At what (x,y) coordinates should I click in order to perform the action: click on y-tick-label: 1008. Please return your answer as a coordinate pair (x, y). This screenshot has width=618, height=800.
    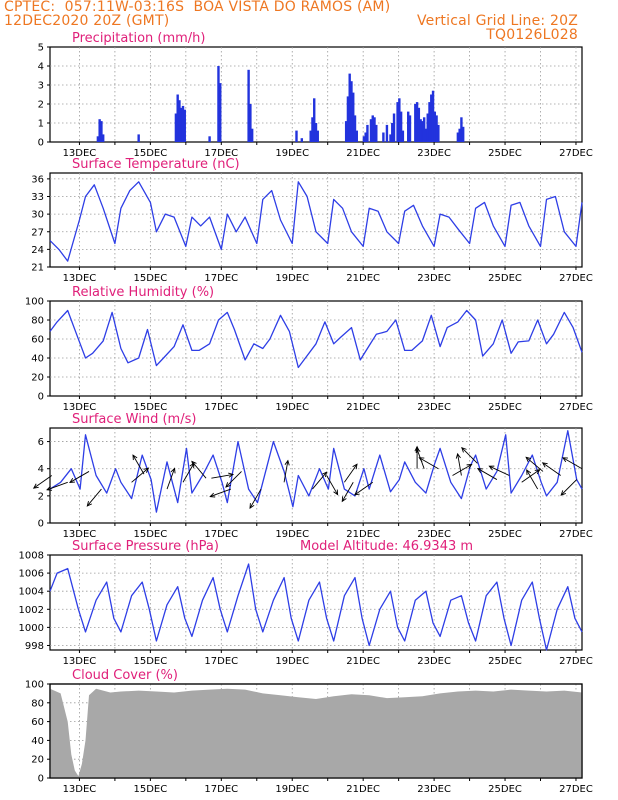
    Looking at the image, I should click on (31, 556).